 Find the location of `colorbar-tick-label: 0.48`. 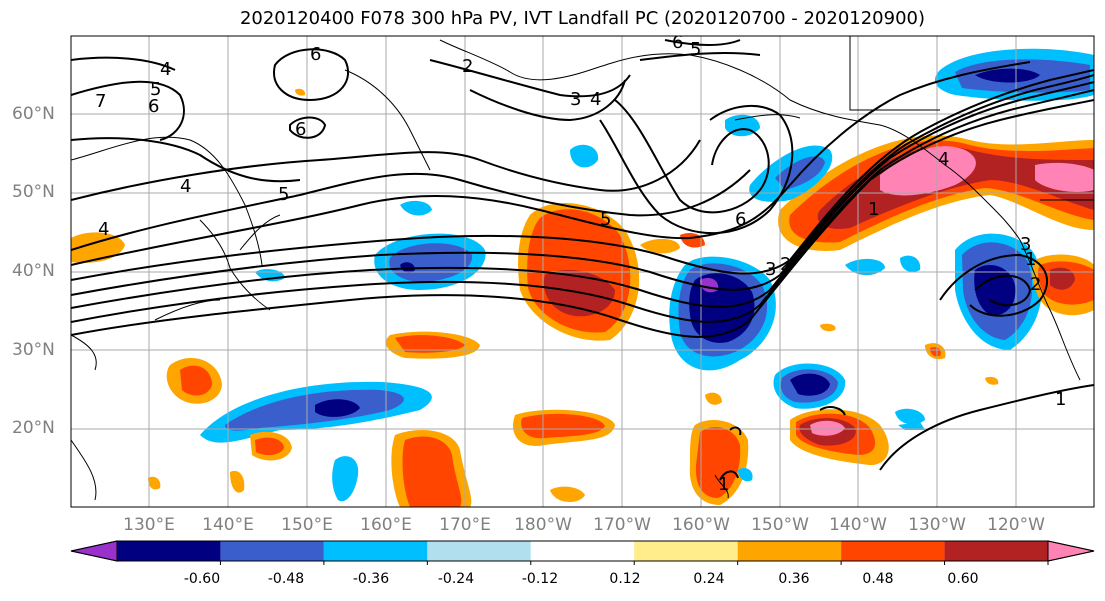

colorbar-tick-label: 0.48 is located at coordinates (878, 579).